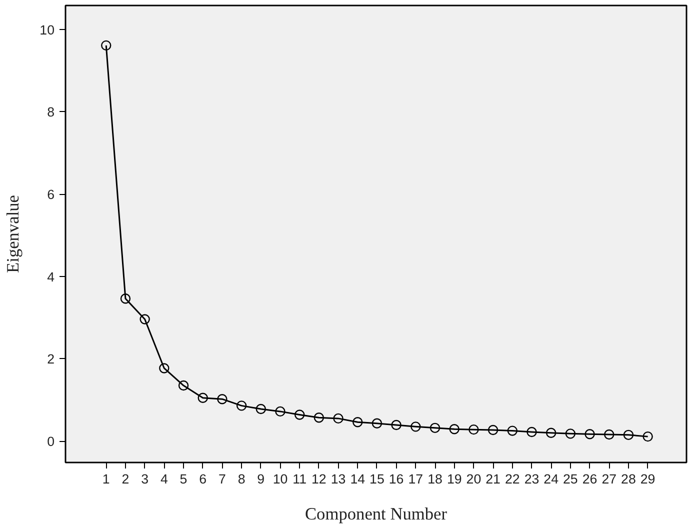 The height and width of the screenshot is (526, 694). Describe the element at coordinates (222, 479) in the screenshot. I see `x-tick-label: 7` at that location.